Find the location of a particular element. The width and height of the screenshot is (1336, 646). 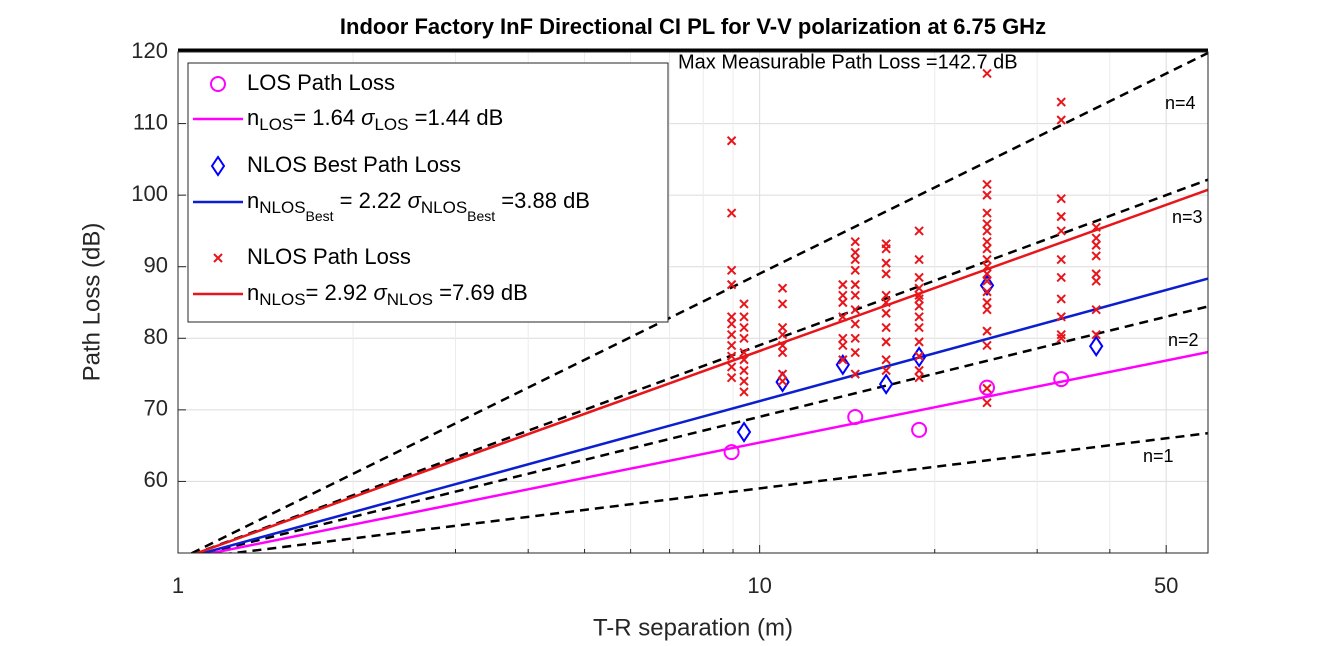

y-tick-label: 110 is located at coordinates (150, 121).